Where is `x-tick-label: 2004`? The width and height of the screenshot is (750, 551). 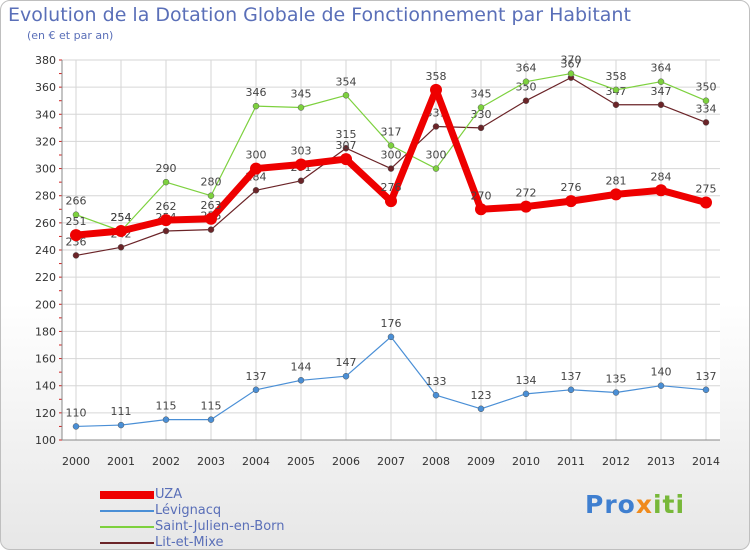
x-tick-label: 2004 is located at coordinates (256, 461).